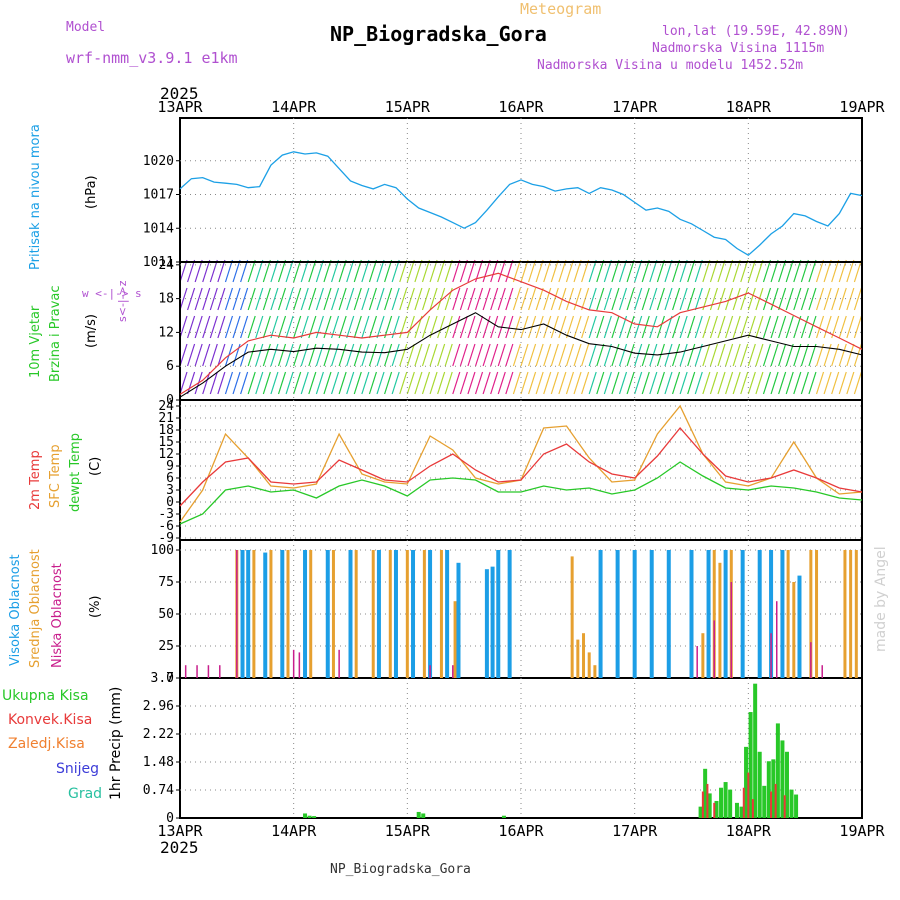 This screenshot has height=900, width=900. Describe the element at coordinates (862, 107) in the screenshot. I see `x-tick-label-top: 19APR` at that location.